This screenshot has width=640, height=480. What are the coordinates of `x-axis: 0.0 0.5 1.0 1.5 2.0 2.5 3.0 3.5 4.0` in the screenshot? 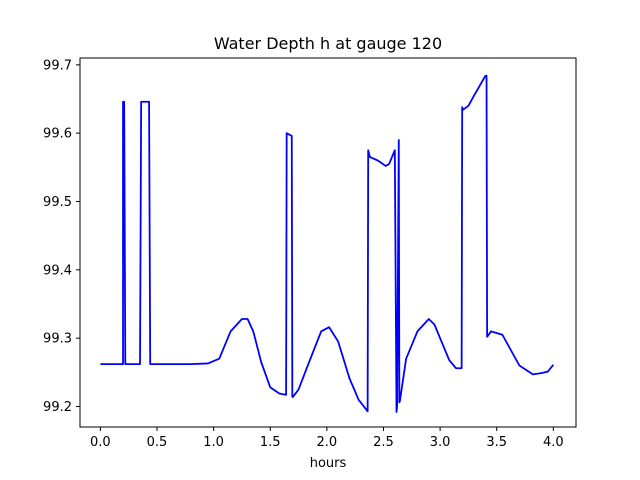 It's located at (327, 438).